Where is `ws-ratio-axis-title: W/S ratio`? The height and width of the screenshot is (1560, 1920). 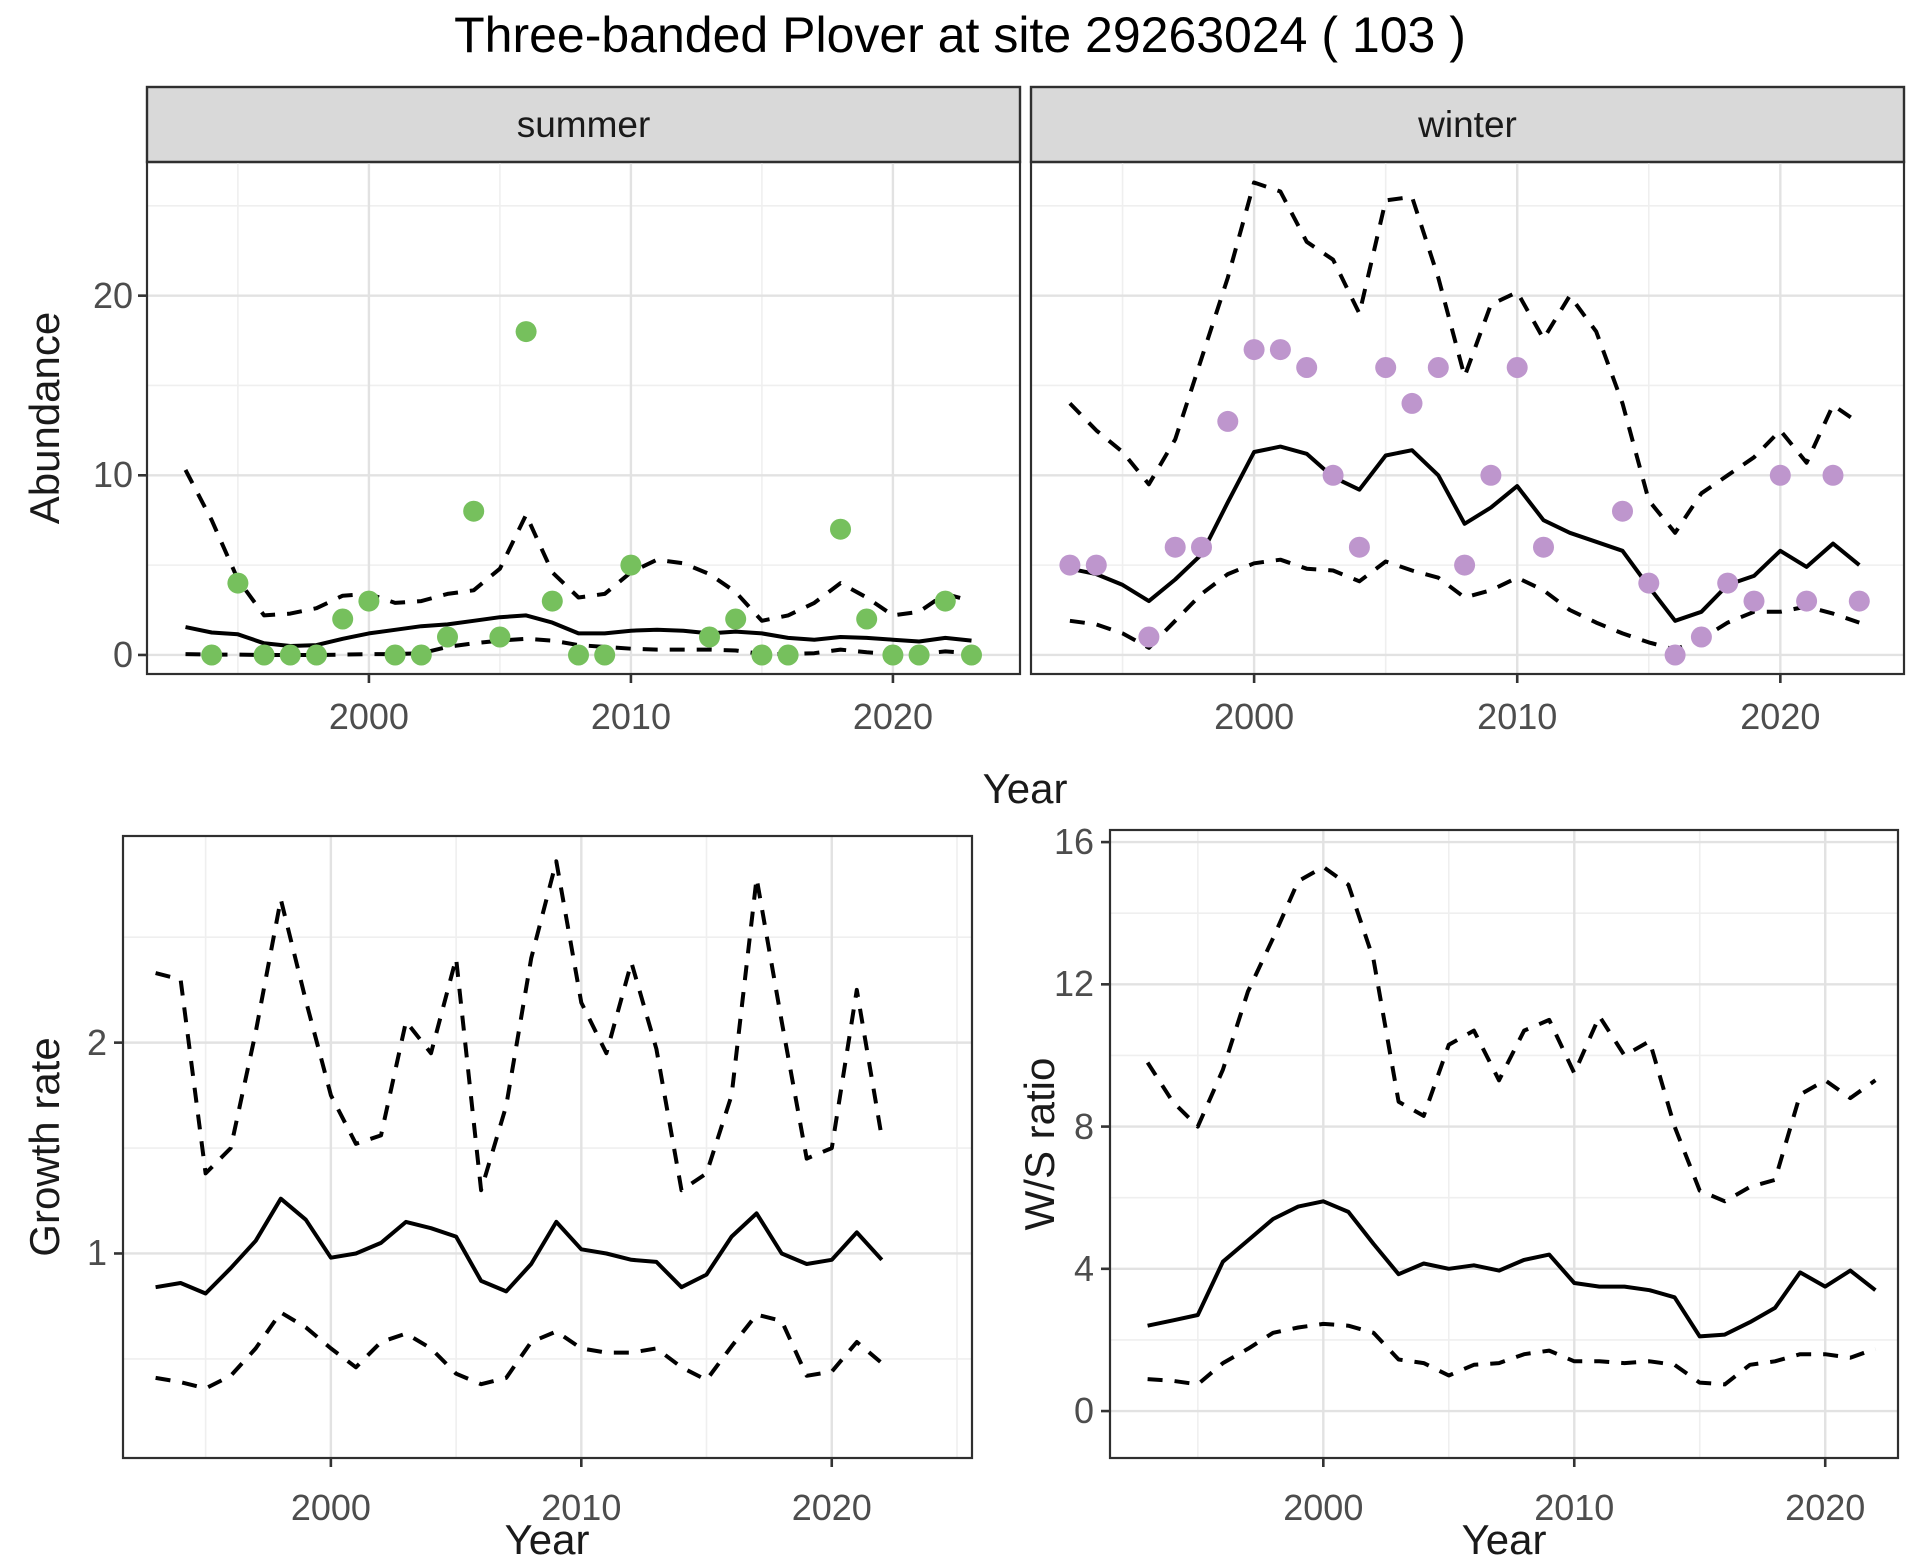
ws-ratio-axis-title: W/S ratio is located at coordinates (1039, 1144).